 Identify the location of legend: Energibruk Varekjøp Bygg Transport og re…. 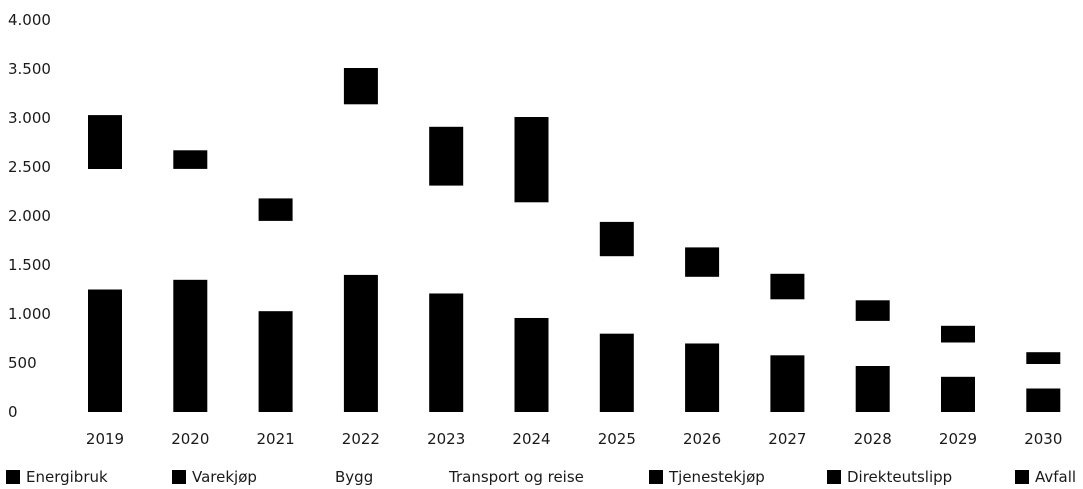
(541, 477).